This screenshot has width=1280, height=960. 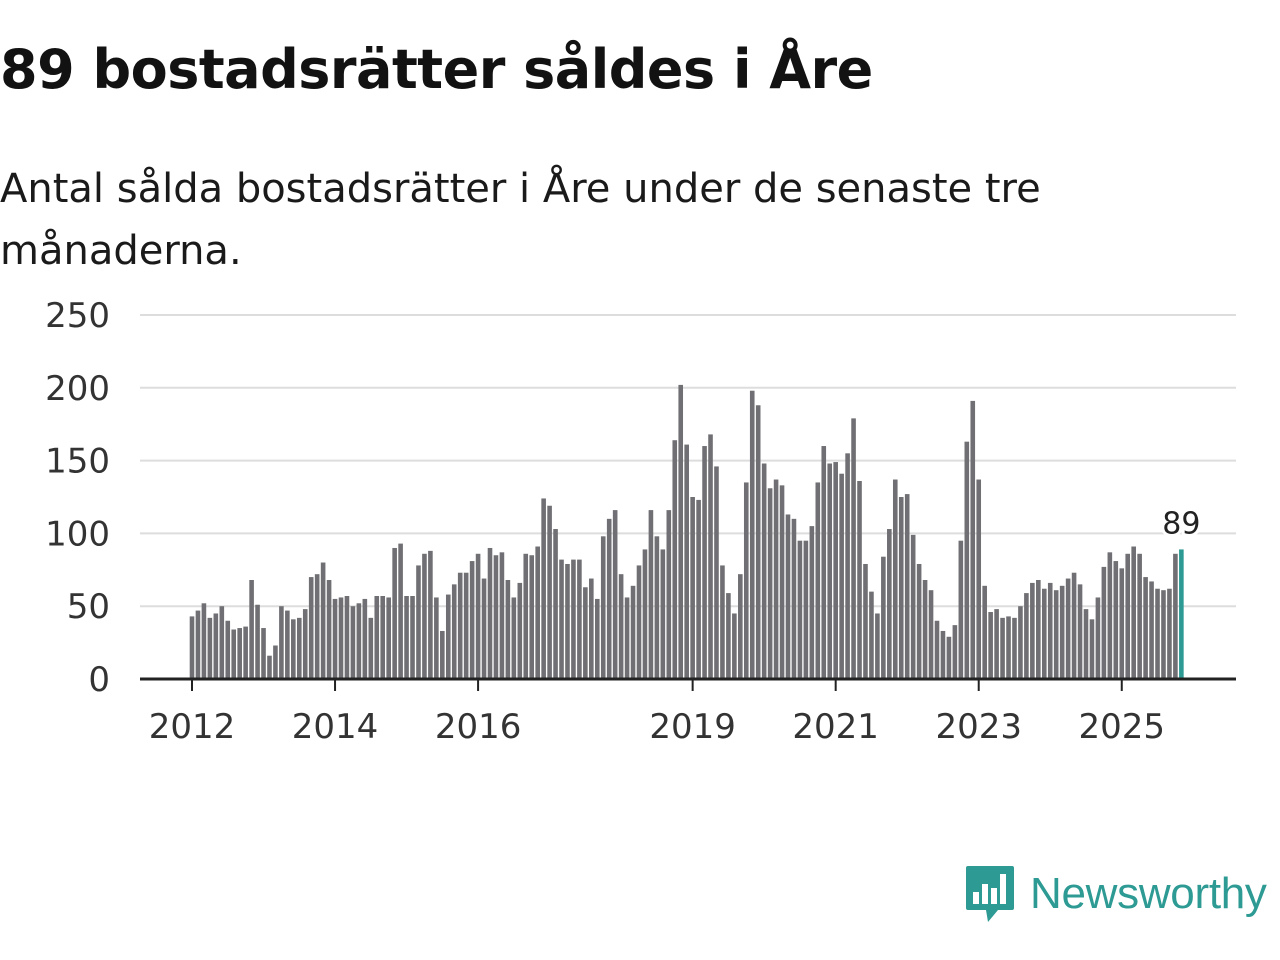 I want to click on x-tick-label: 2023, so click(x=978, y=727).